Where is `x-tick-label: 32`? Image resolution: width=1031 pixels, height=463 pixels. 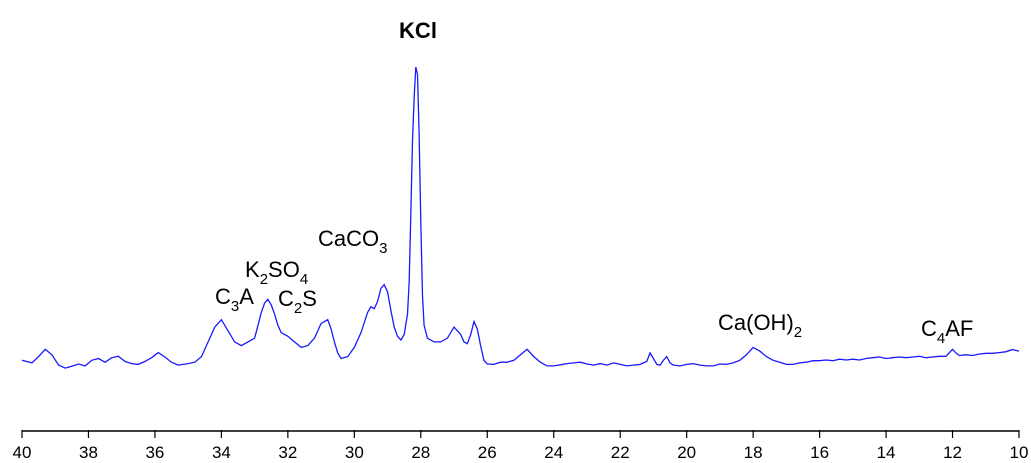
x-tick-label: 32 is located at coordinates (287, 452).